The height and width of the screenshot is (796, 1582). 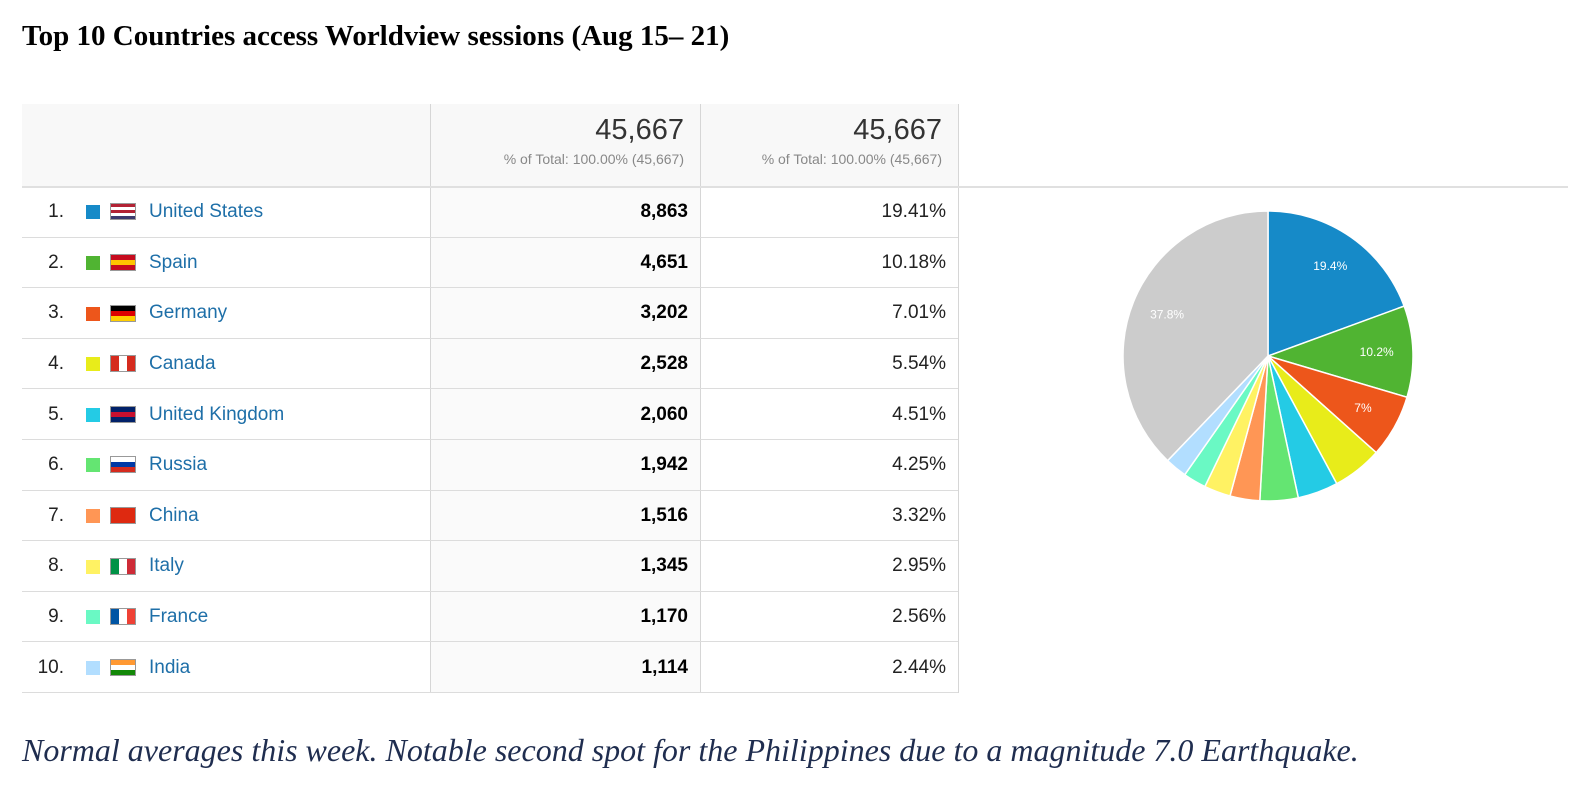 I want to click on country-link: United Kingdom, so click(x=217, y=414).